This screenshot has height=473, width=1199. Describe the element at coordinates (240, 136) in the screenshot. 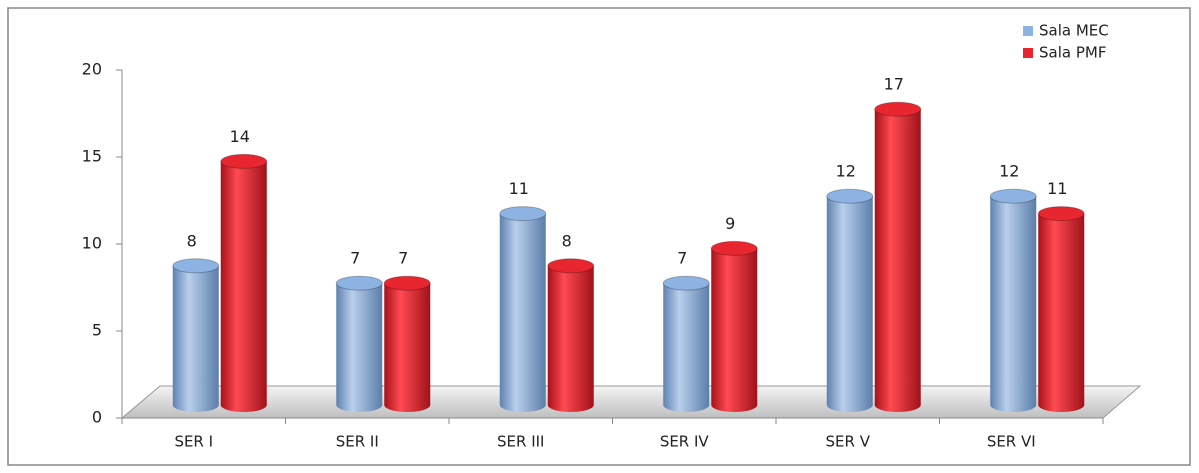

I see `data-label: 14` at that location.